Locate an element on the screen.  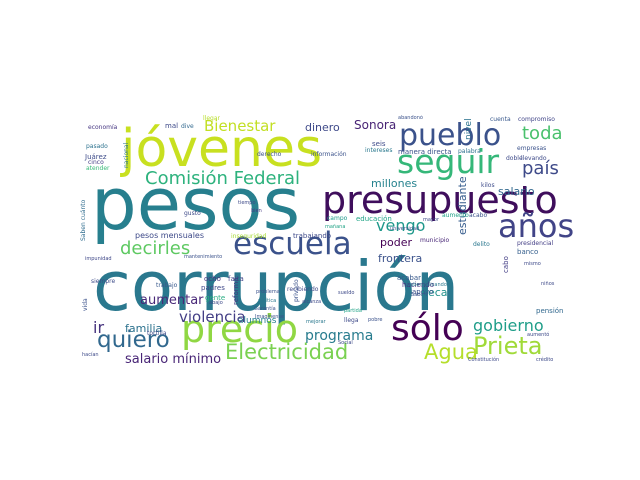
word-mejorar: mejorar is located at coordinates (316, 322).